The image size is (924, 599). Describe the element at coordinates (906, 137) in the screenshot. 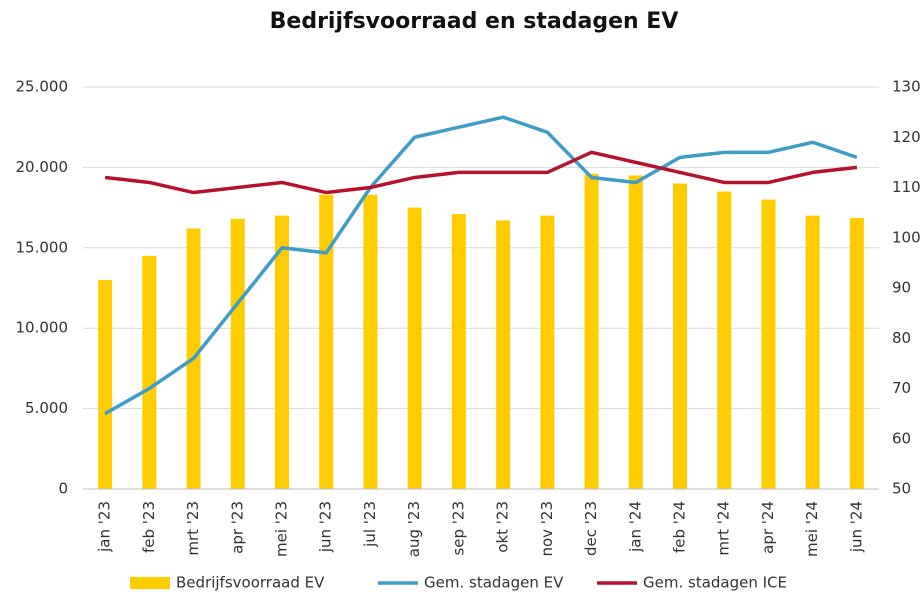

I see `y2-tick-label: 120` at that location.